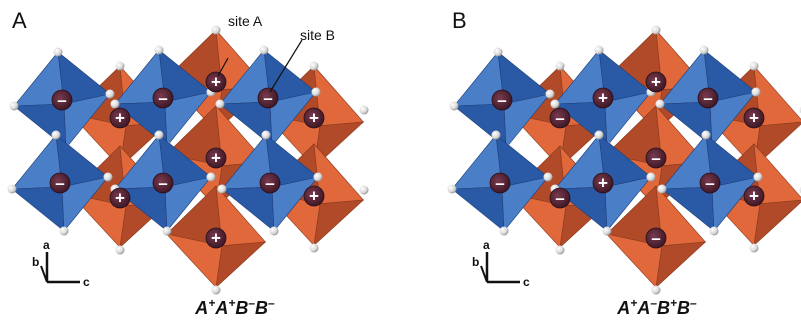 This screenshot has height=336, width=801. Describe the element at coordinates (19, 20) in the screenshot. I see `panel-letter: A` at that location.